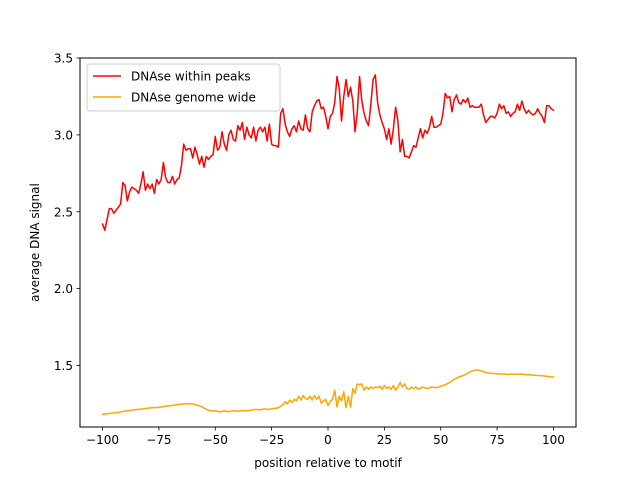 This screenshot has width=640, height=480. Describe the element at coordinates (440, 440) in the screenshot. I see `x-tick-label: 50` at that location.